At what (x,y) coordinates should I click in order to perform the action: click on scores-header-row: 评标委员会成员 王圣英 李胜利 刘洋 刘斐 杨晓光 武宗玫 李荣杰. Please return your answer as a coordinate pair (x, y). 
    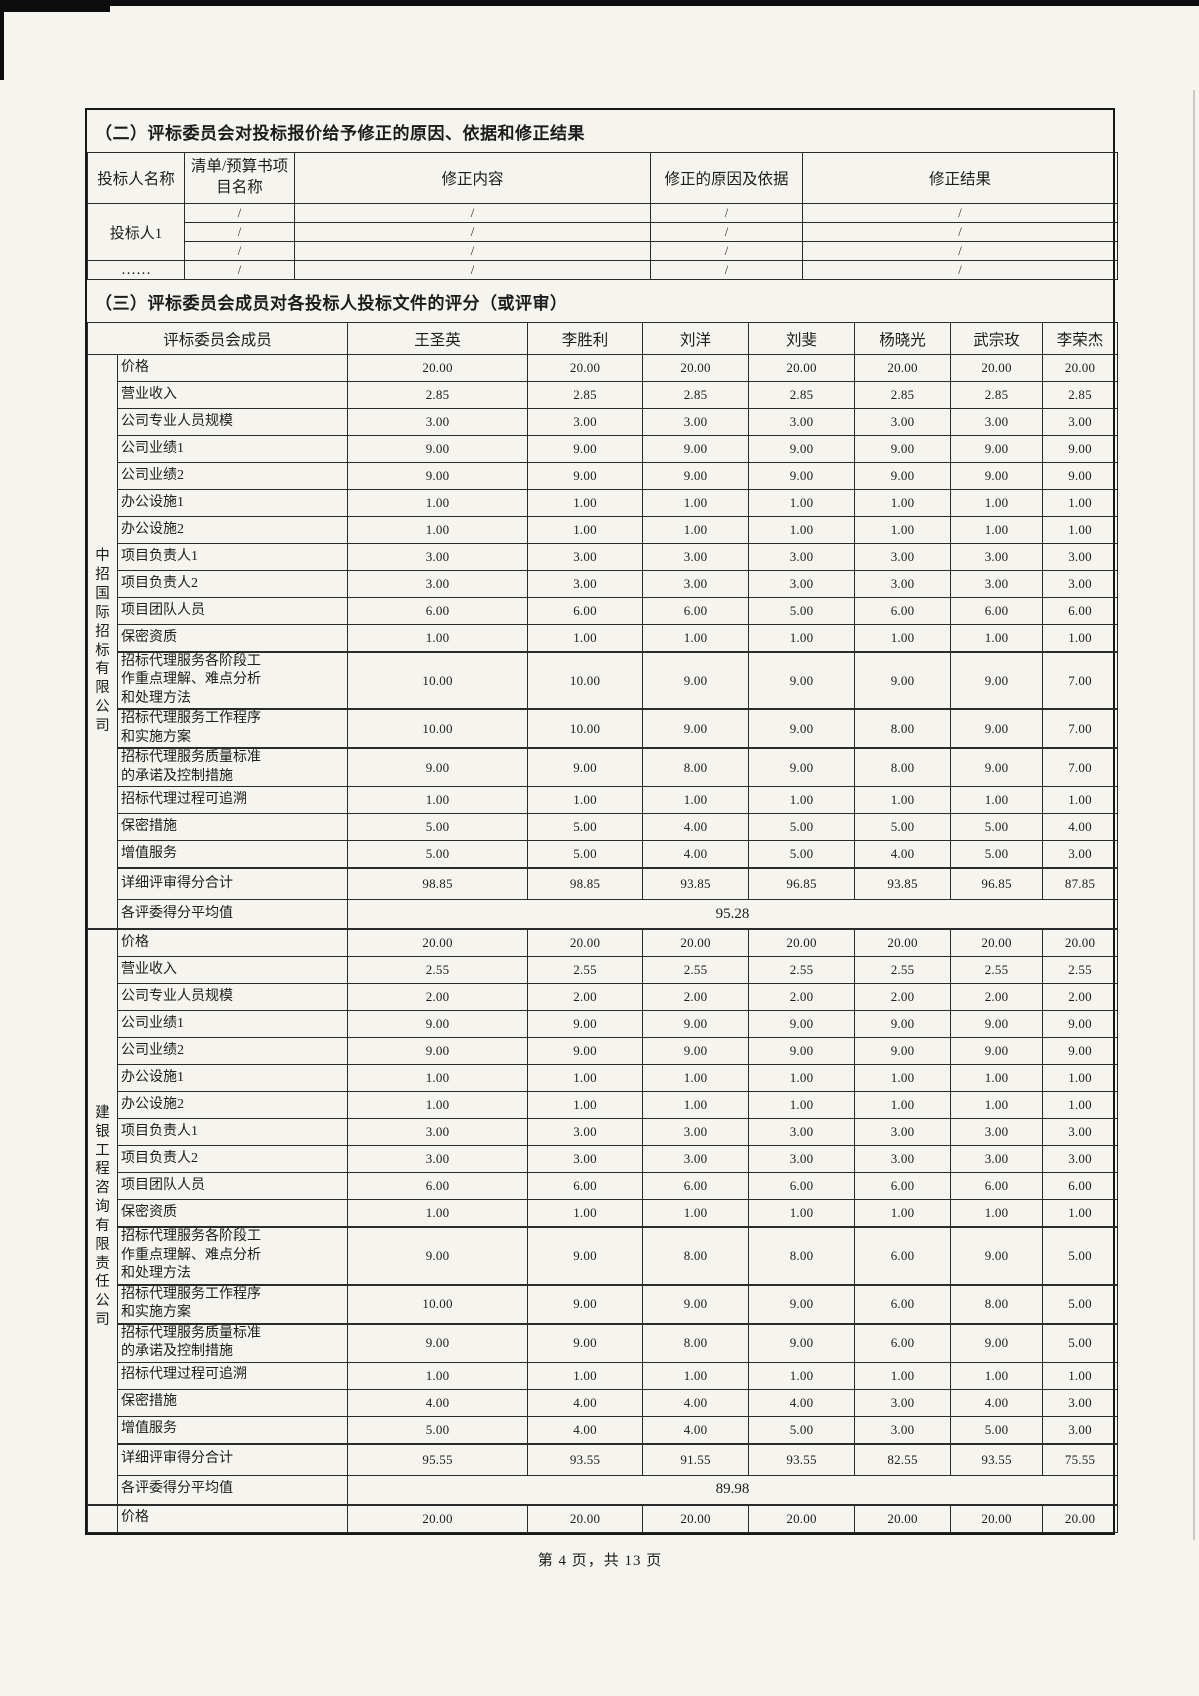
    Looking at the image, I should click on (602, 338).